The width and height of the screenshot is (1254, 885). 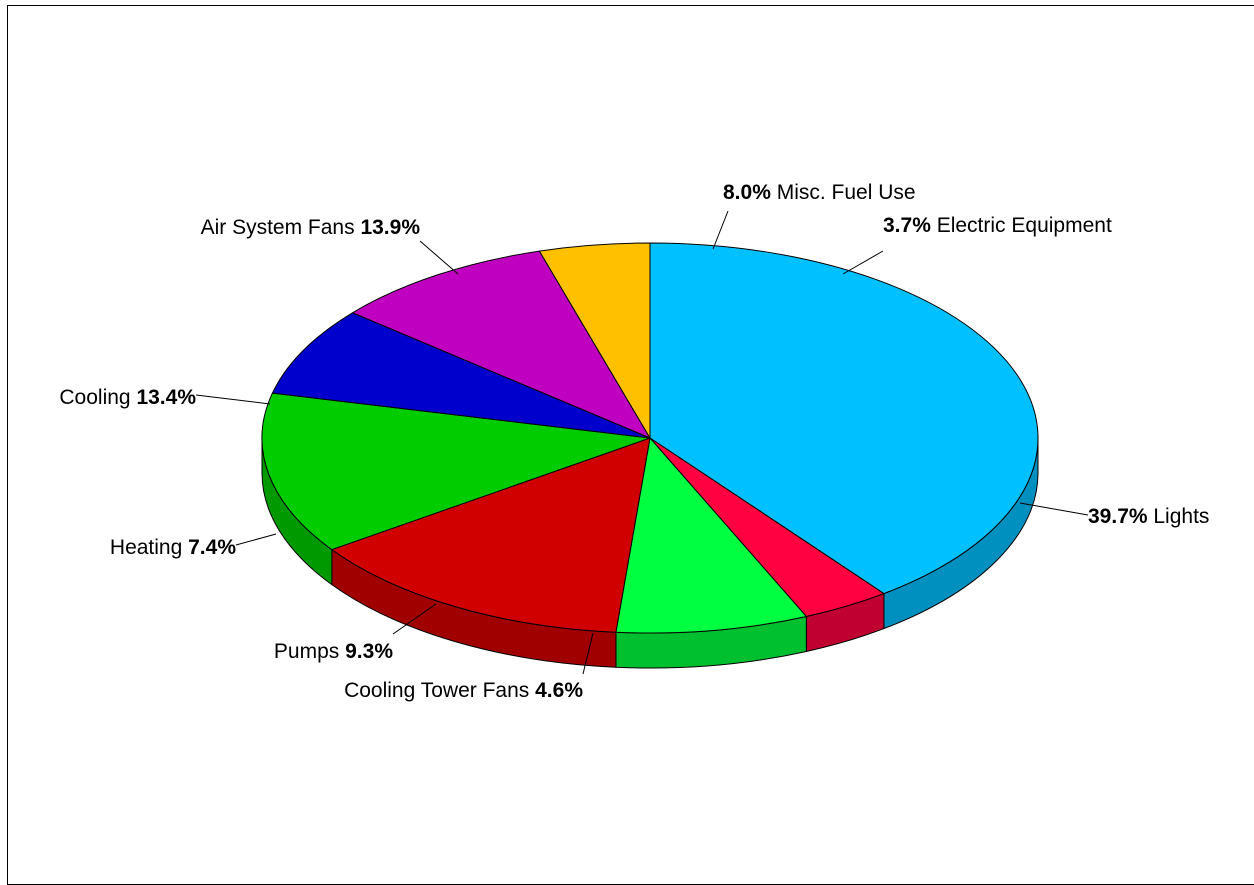 I want to click on pie-slice-lights, so click(x=844, y=418).